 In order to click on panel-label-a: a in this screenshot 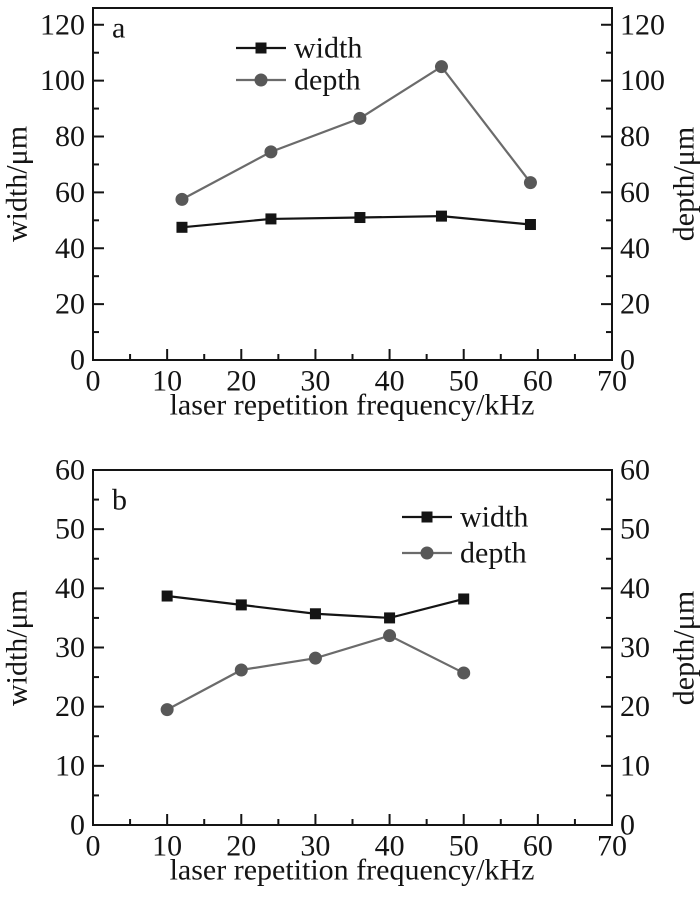, I will do `click(118, 28)`.